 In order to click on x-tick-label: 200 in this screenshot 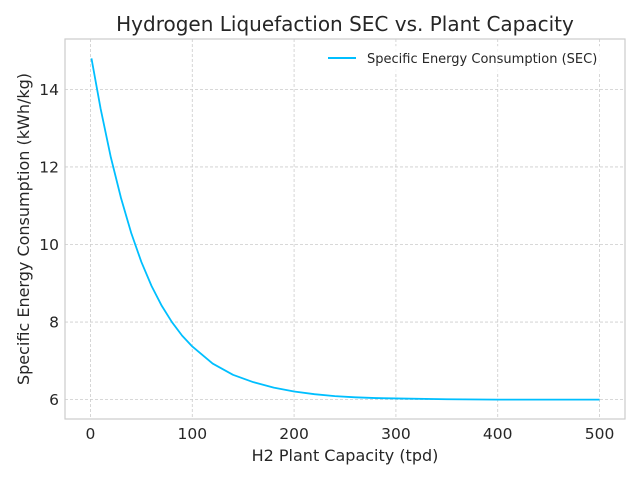, I will do `click(294, 434)`.